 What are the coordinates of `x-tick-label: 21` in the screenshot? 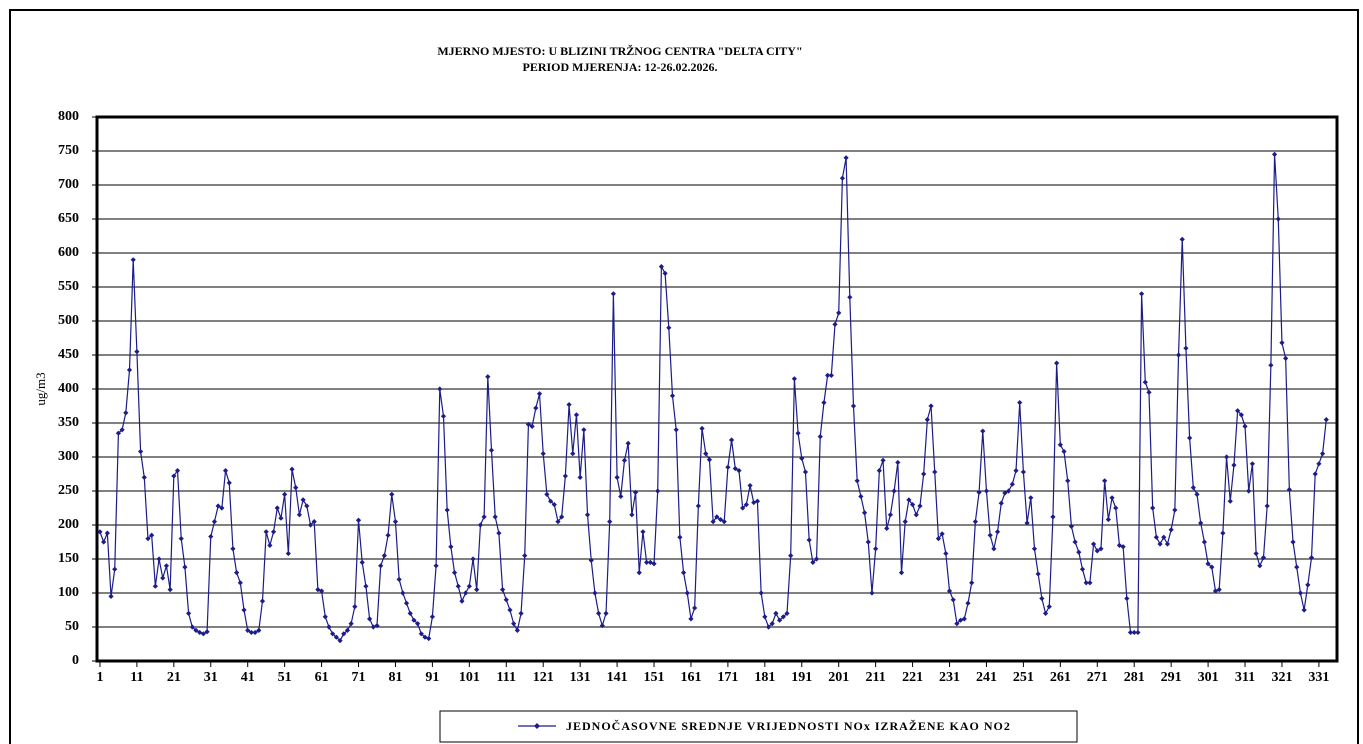 It's located at (174, 677).